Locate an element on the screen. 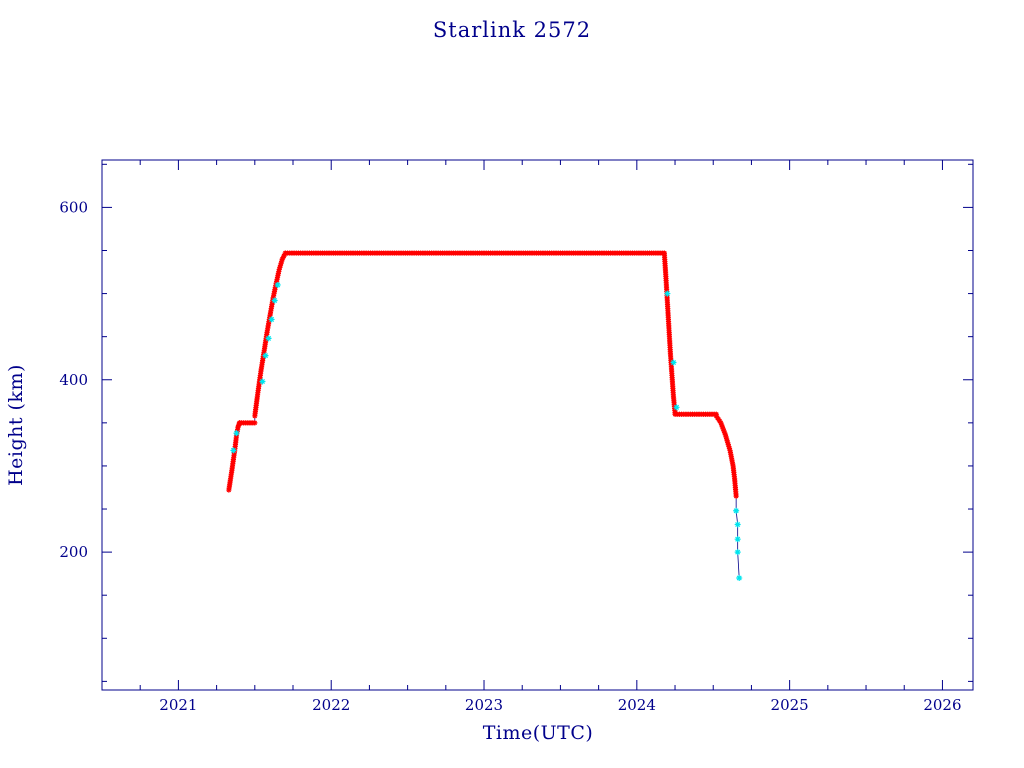  x-tick-label: 2024 is located at coordinates (637, 705).